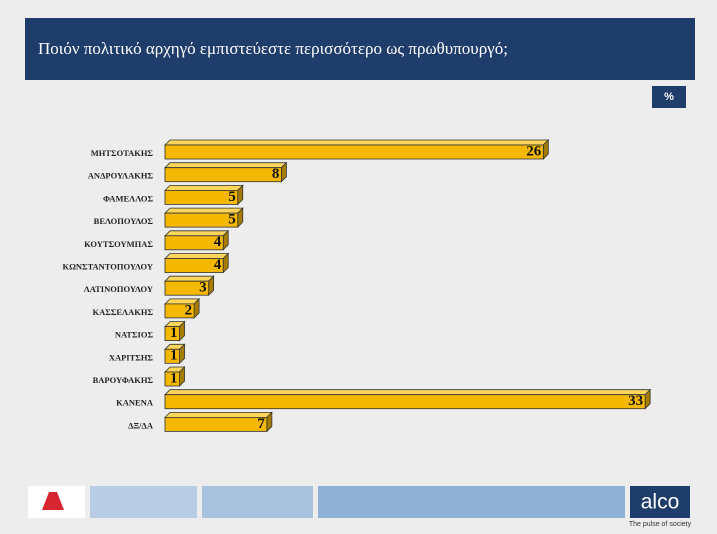 This screenshot has width=717, height=534. I want to click on tagline: The pulse of society, so click(660, 524).